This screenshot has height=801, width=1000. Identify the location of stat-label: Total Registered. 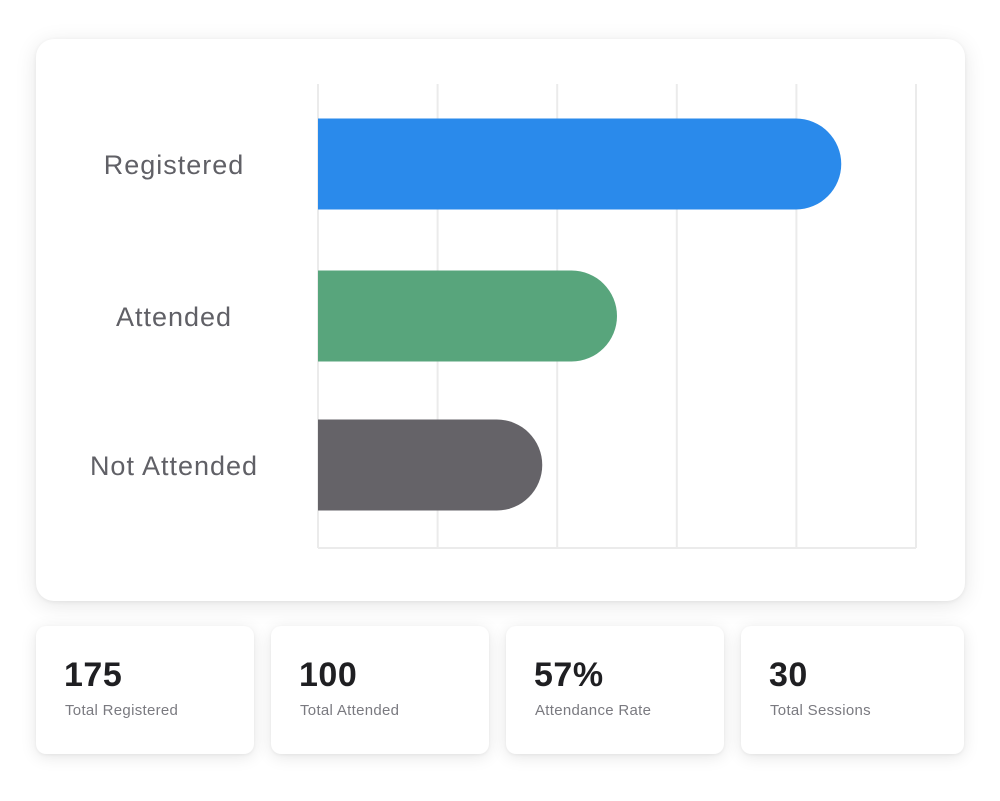
(122, 710).